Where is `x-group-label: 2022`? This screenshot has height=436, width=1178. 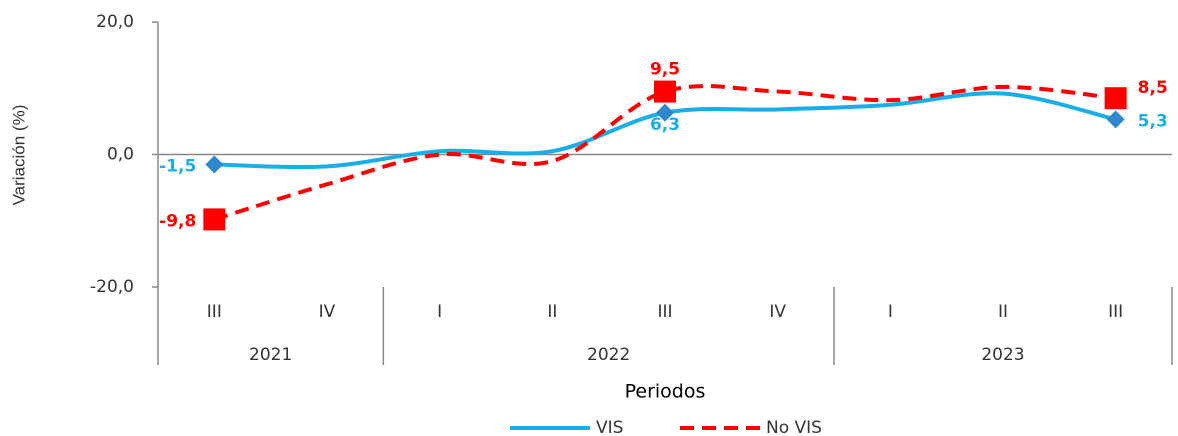
x-group-label: 2022 is located at coordinates (608, 355).